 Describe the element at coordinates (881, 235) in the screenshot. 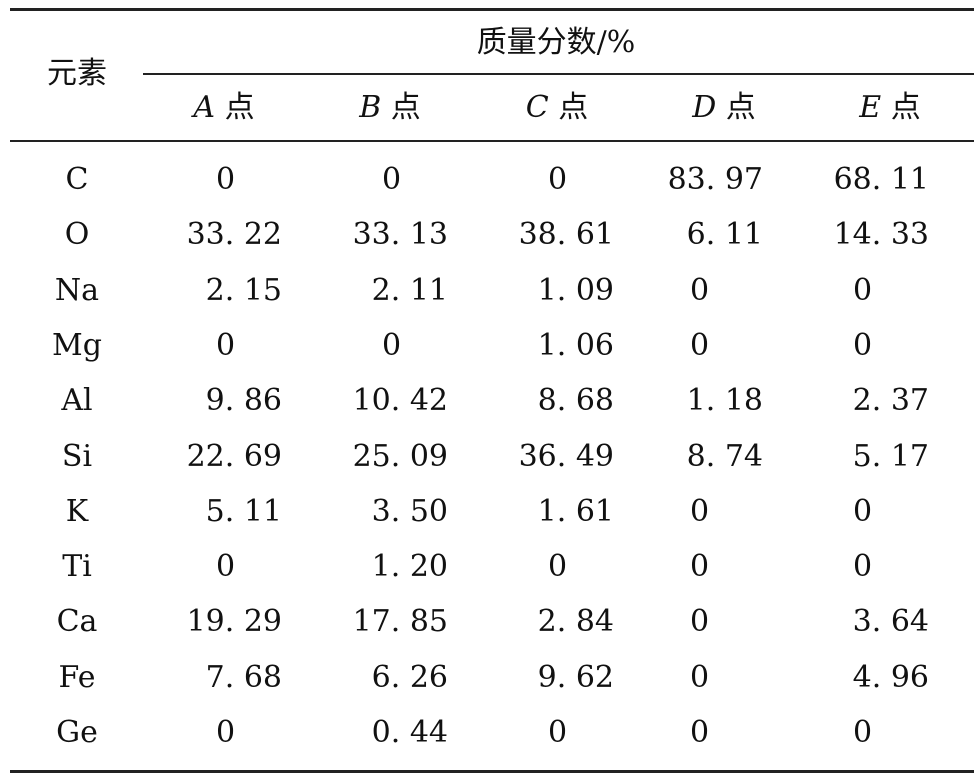

I see `value-cell: 14. 33` at that location.